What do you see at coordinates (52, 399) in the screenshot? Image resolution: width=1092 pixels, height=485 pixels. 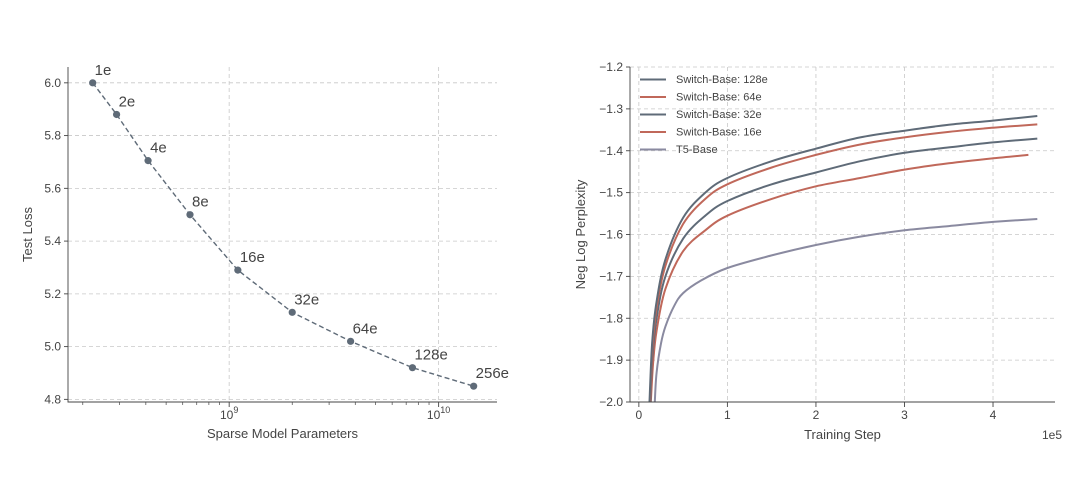 I see `left-y-tick-label: 4.8` at bounding box center [52, 399].